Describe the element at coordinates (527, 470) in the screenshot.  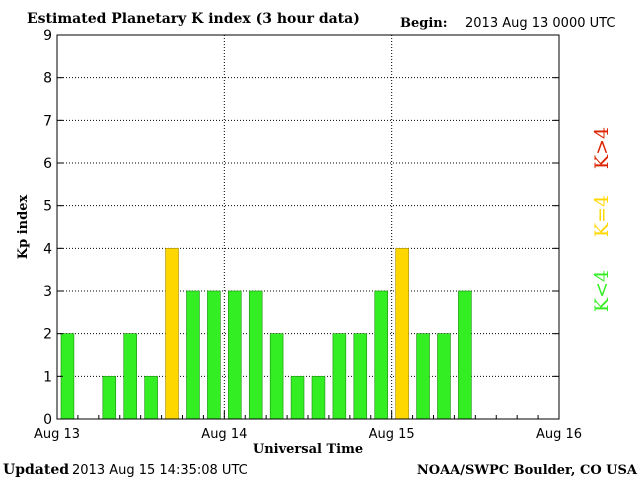
I see `source-credit: NOAA/SWPC Boulder, CO USA` at that location.